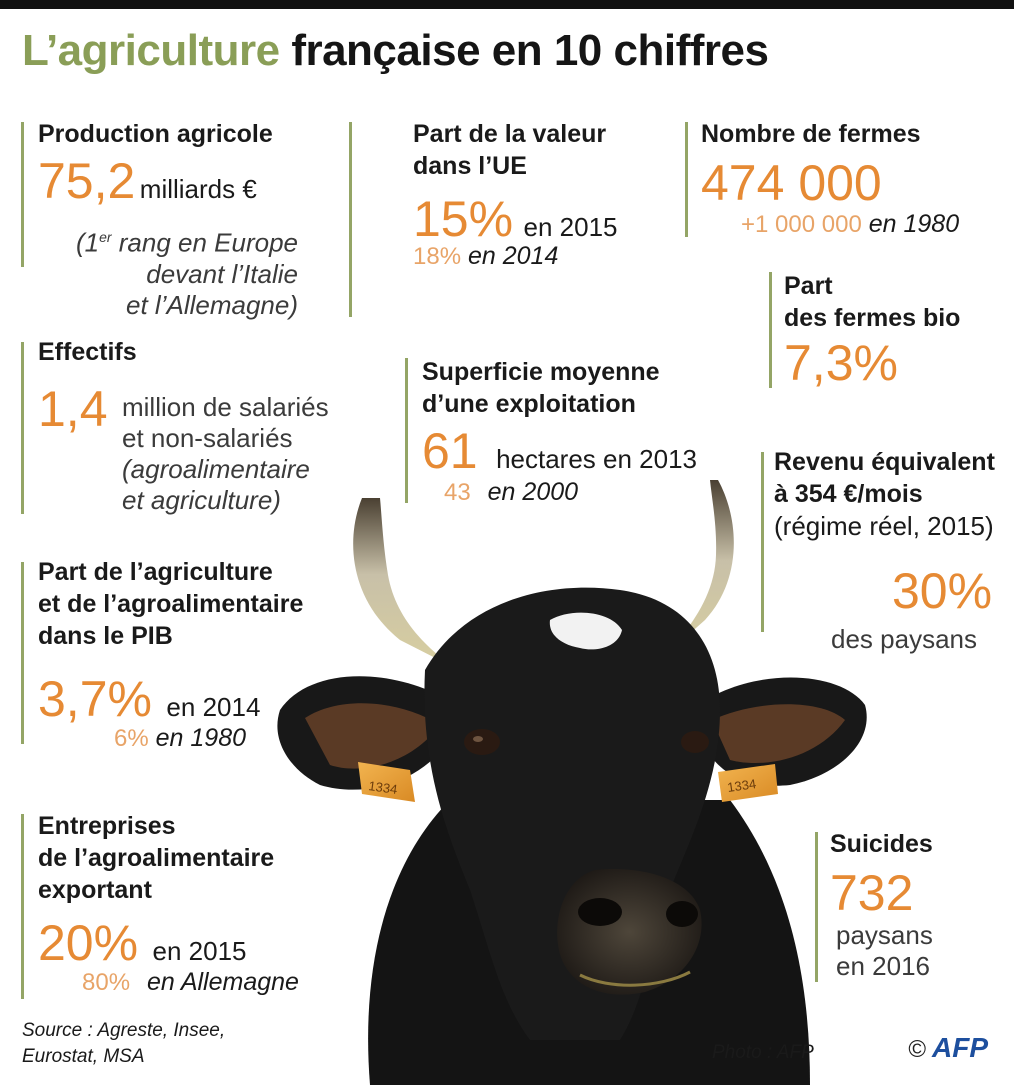 The height and width of the screenshot is (1085, 1014). Describe the element at coordinates (463, 219) in the screenshot. I see `stat-value: 15%` at that location.